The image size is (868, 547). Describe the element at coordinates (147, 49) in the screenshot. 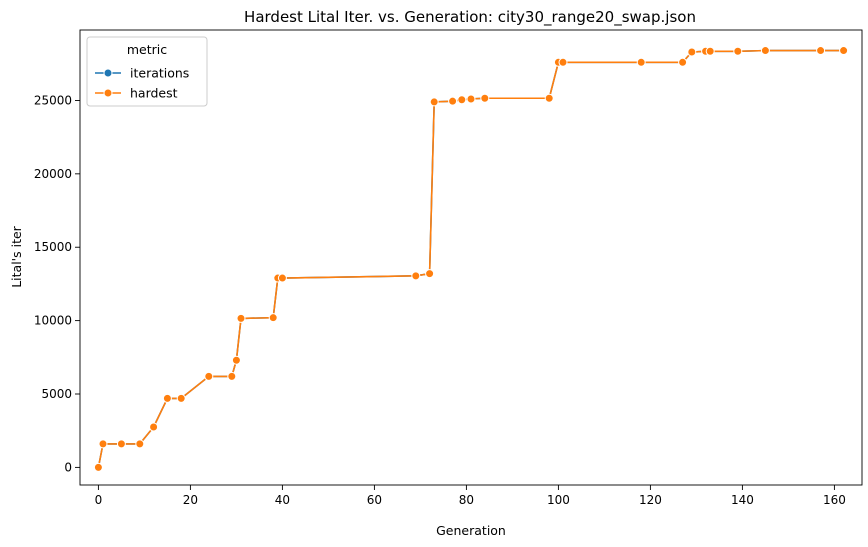

I see `legend-title: metric` at that location.